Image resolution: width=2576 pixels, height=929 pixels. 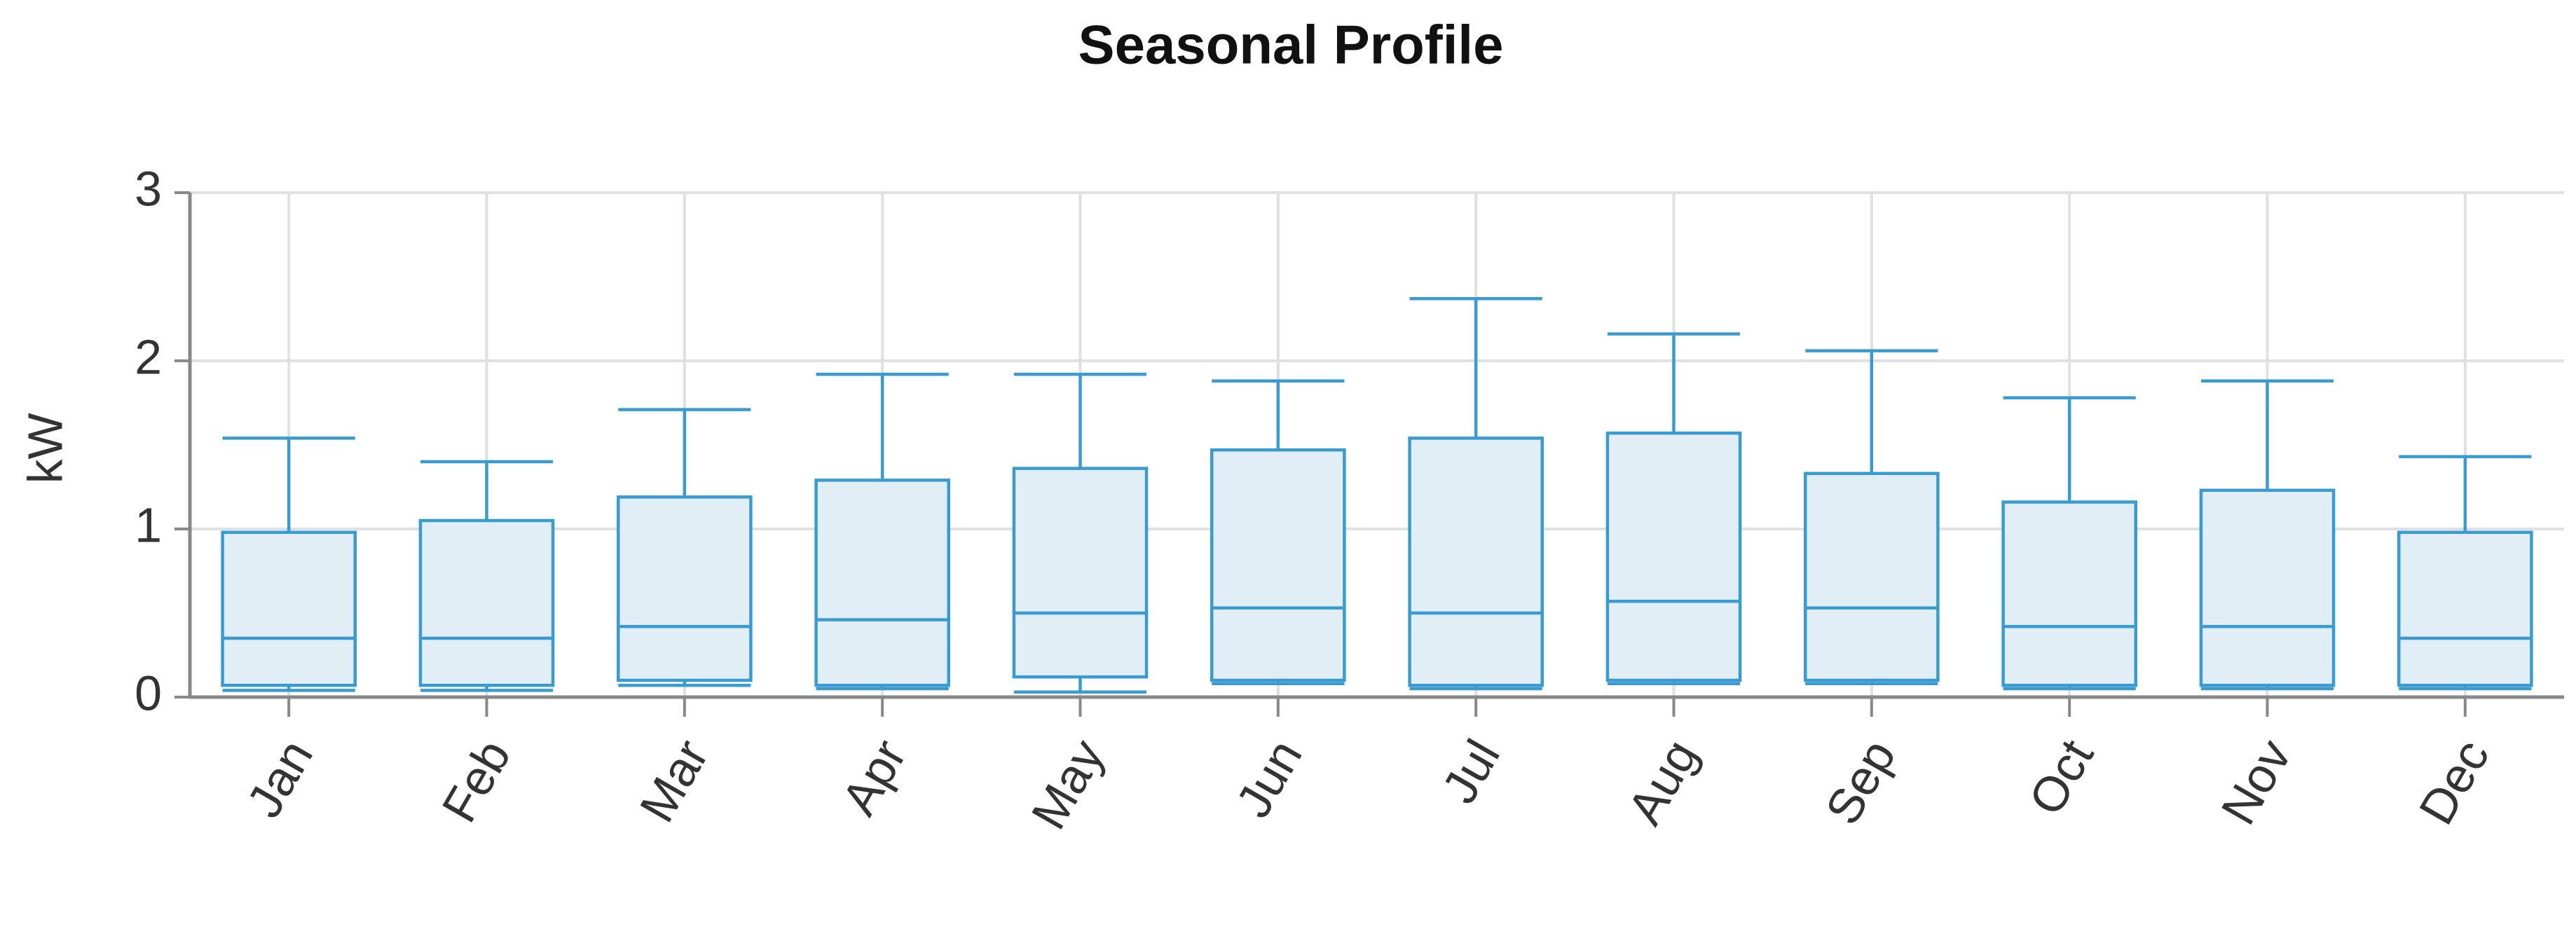 What do you see at coordinates (1861, 782) in the screenshot?
I see `x-tick-label: Sep` at bounding box center [1861, 782].